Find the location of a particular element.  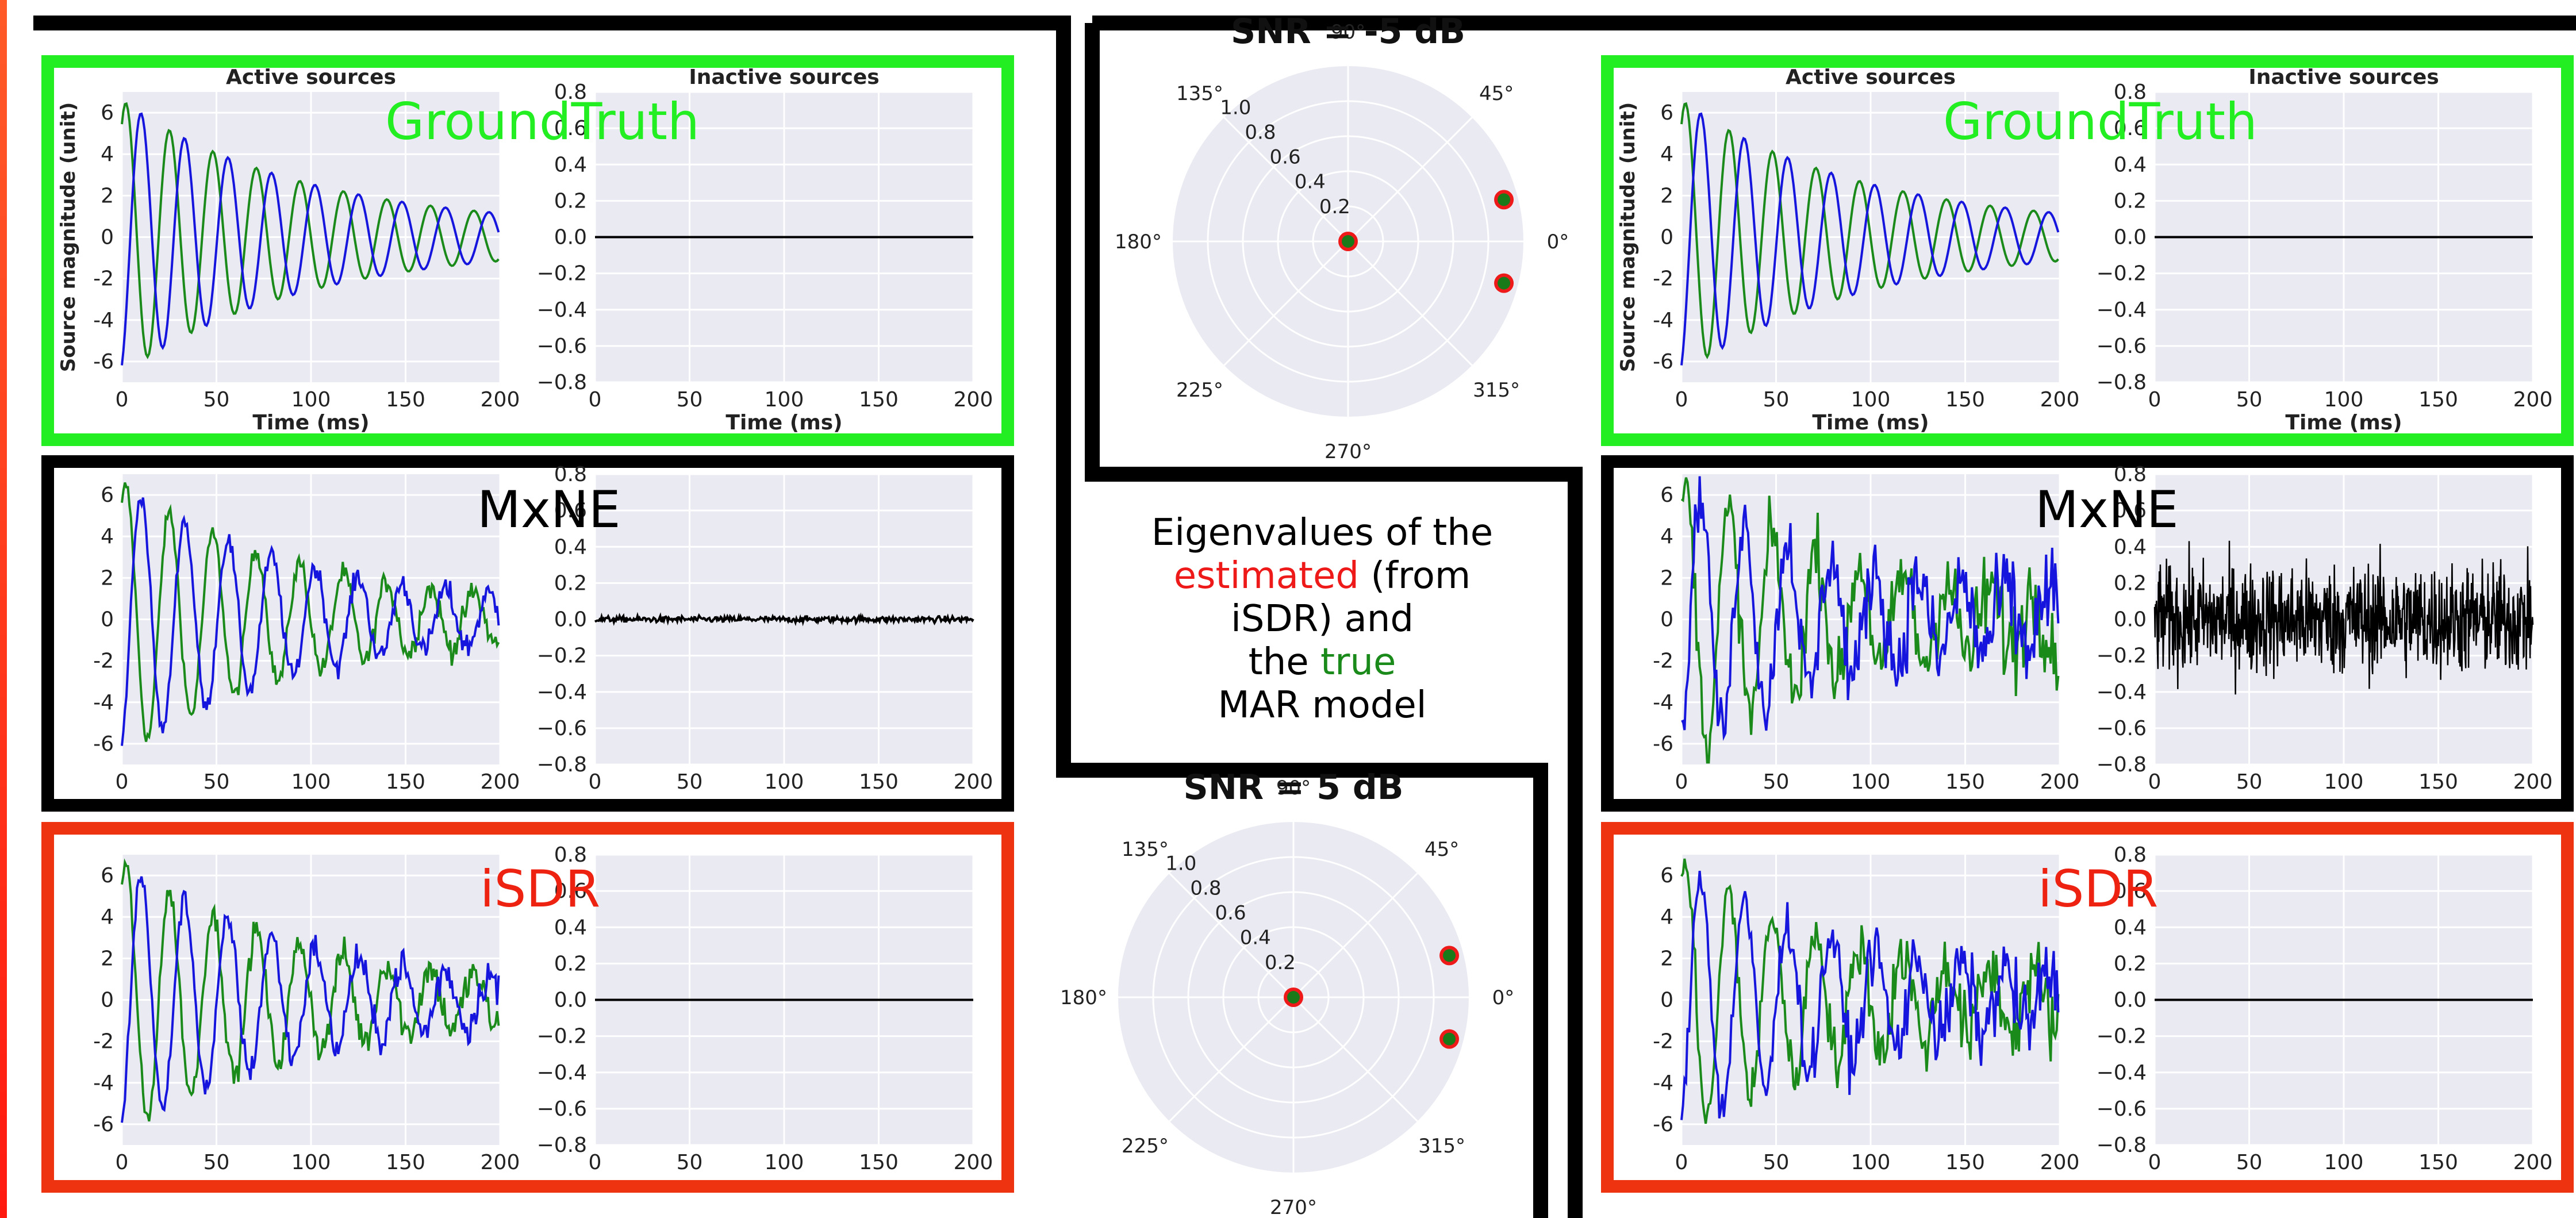

angle-tick-label: 180° is located at coordinates (1083, 997).